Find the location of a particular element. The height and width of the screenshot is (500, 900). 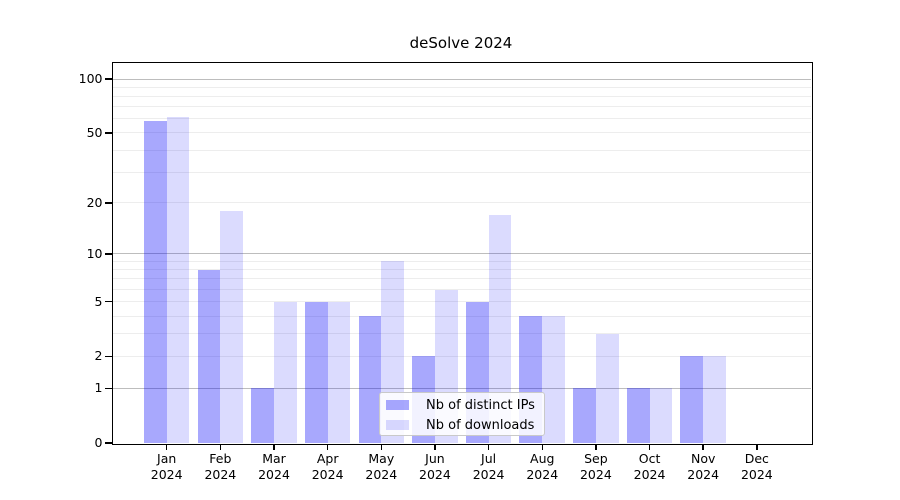

y-tick-label: 5 is located at coordinates (98, 301).